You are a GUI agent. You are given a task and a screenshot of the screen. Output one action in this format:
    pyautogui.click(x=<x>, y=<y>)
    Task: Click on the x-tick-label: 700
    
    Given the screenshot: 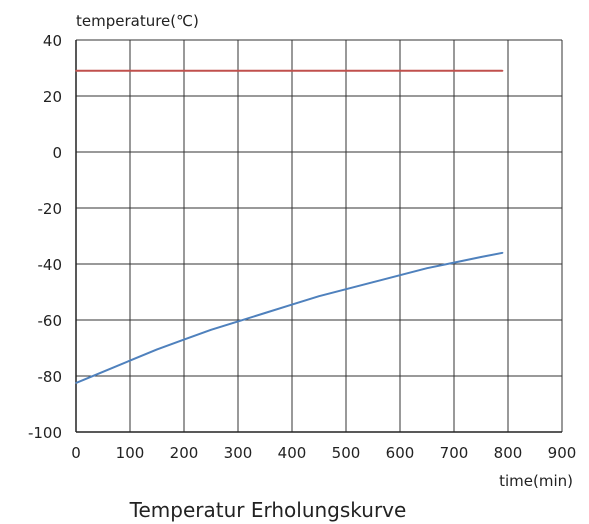 What is the action you would take?
    pyautogui.click(x=454, y=453)
    